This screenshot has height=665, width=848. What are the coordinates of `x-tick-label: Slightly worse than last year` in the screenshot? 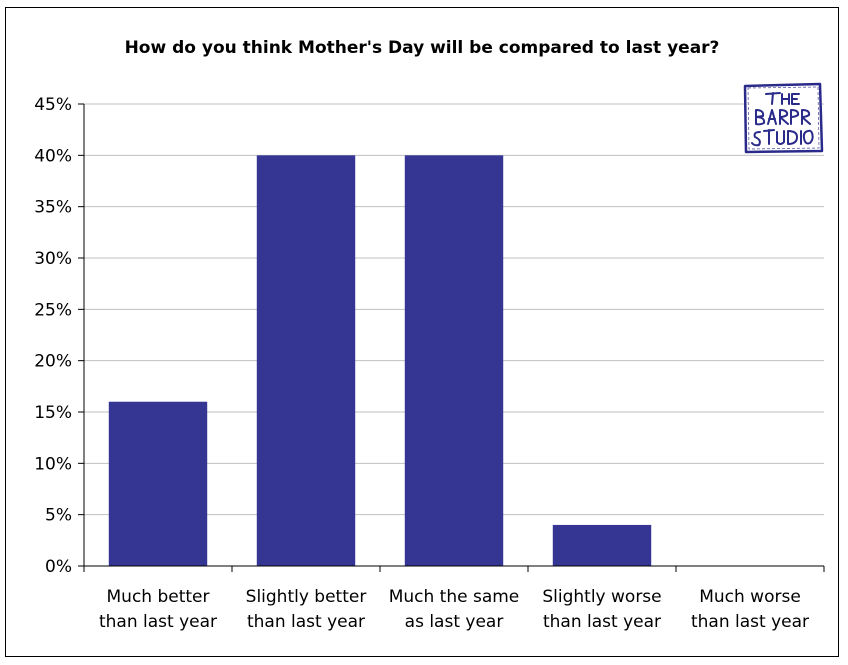 It's located at (601, 609).